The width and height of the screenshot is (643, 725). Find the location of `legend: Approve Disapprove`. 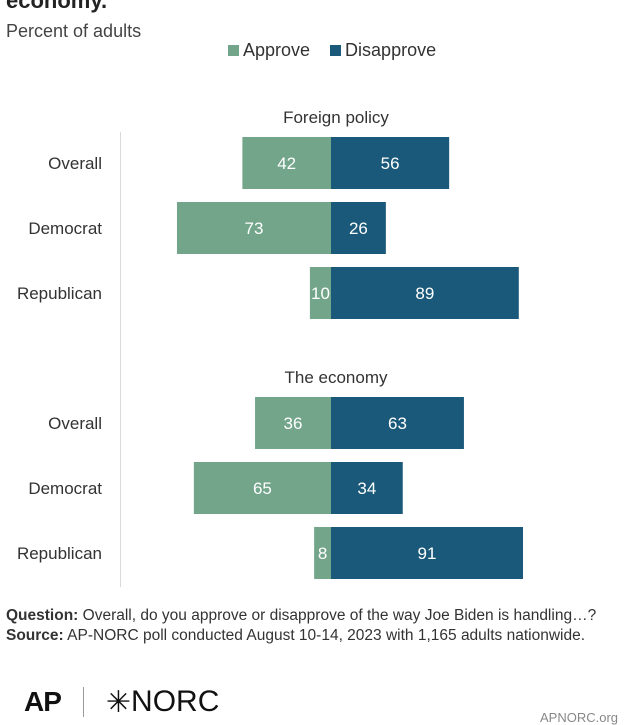

legend: Approve Disapprove is located at coordinates (342, 50).